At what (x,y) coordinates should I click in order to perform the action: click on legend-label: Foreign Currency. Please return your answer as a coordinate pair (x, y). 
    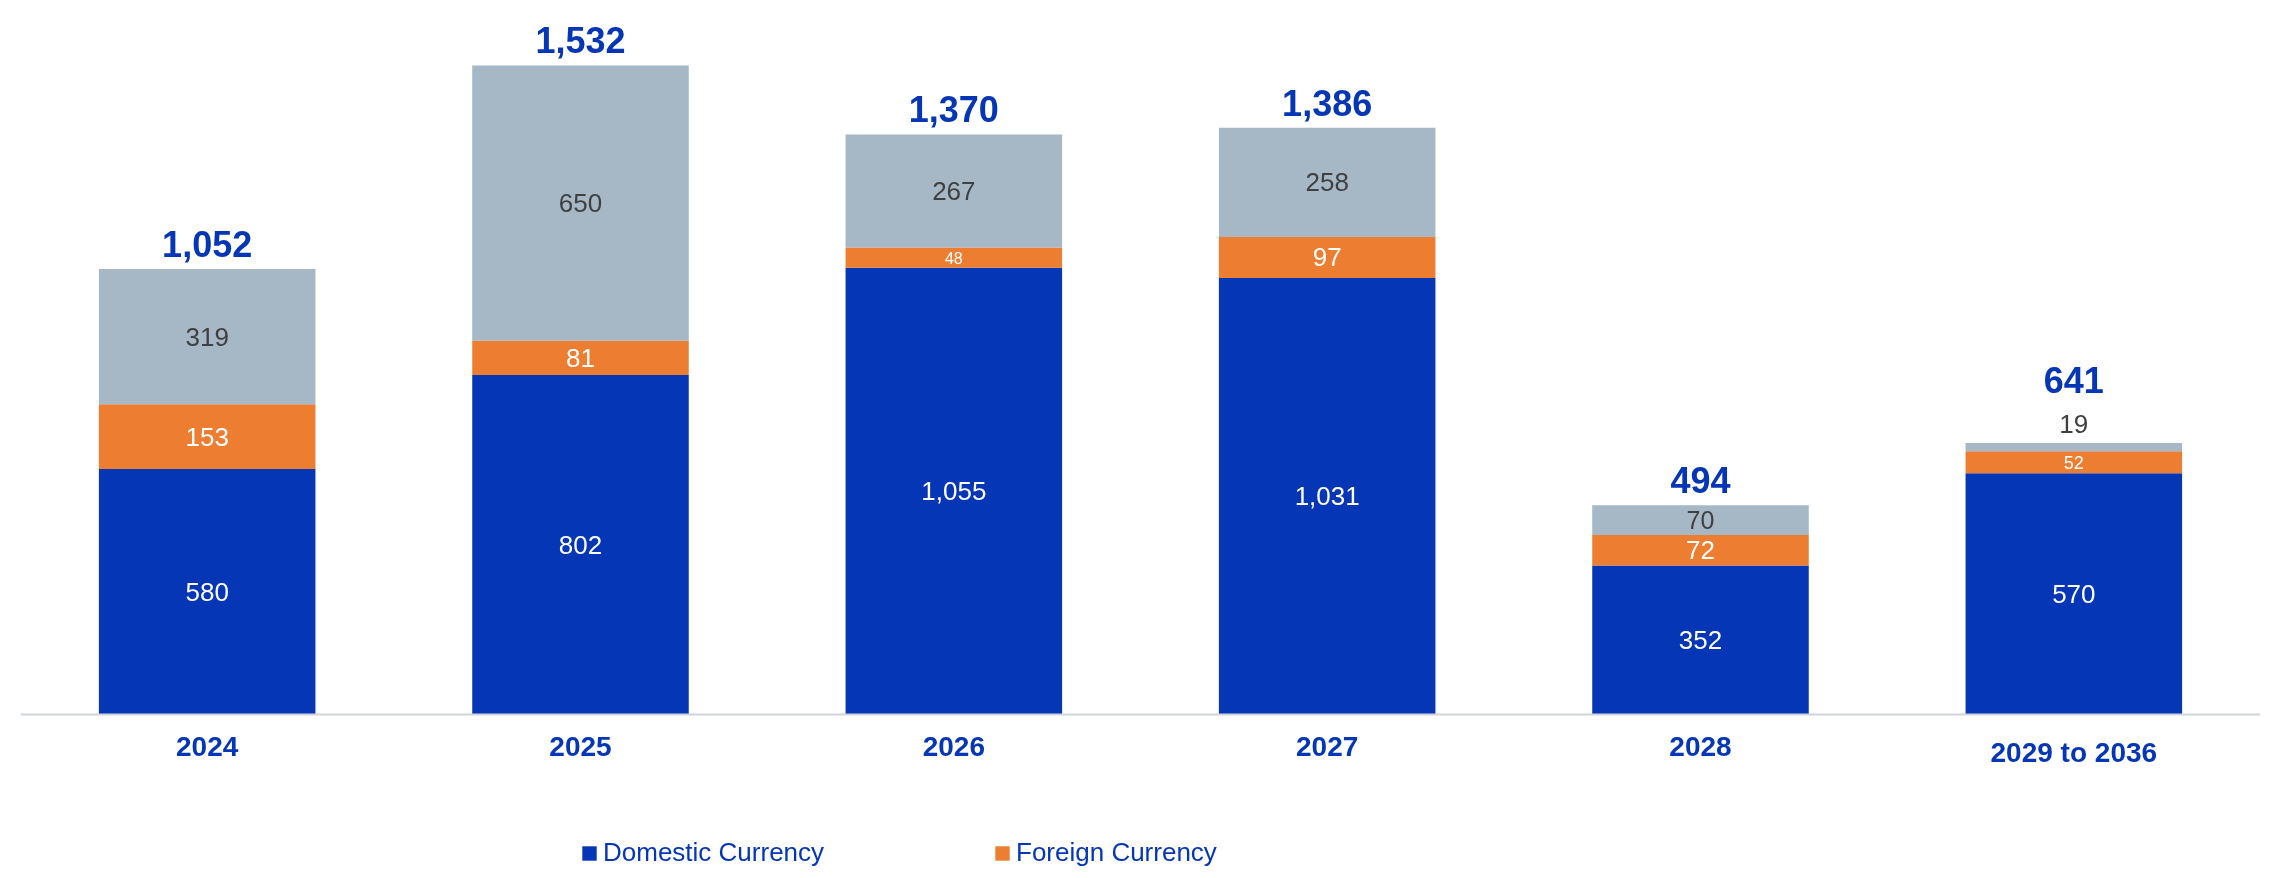
    Looking at the image, I should click on (1117, 852).